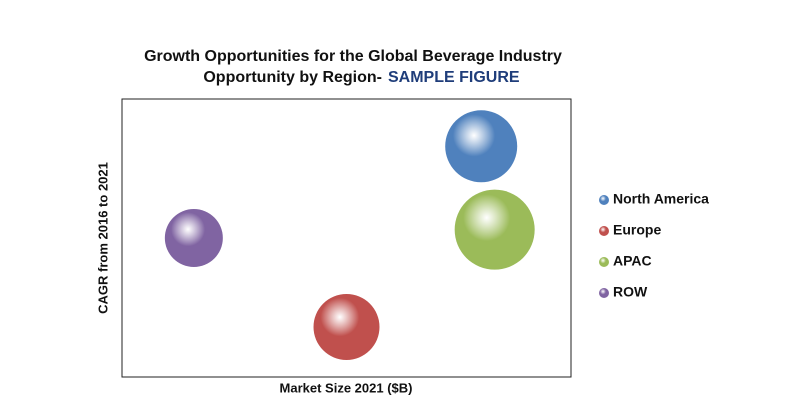  I want to click on legend-label: APAC, so click(632, 261).